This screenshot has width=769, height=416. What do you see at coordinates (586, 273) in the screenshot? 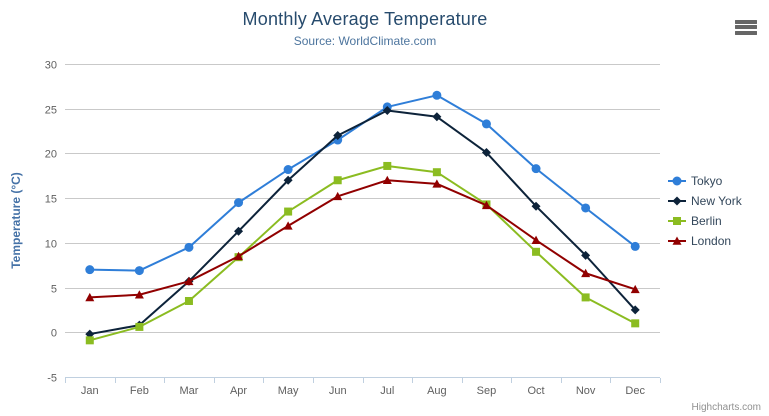
I see `london-point-nov` at bounding box center [586, 273].